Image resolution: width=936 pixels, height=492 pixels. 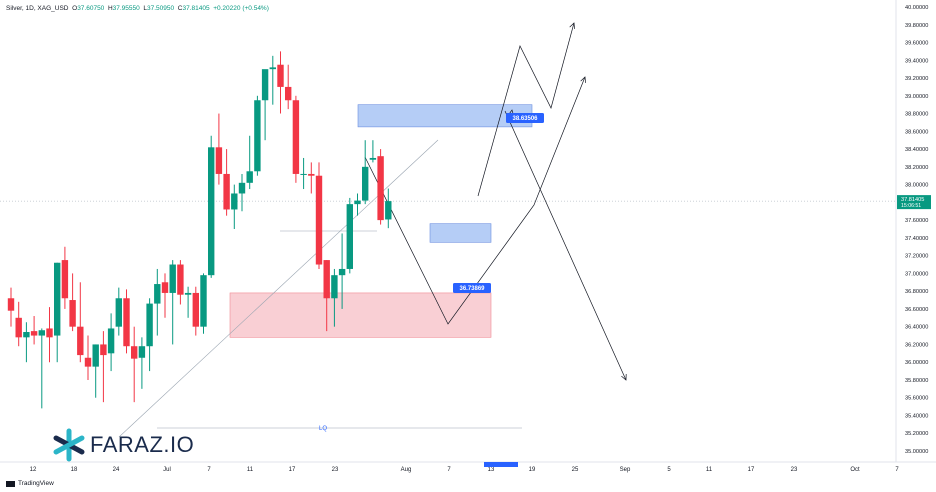 I want to click on x-tick-label: 24, so click(x=116, y=470).